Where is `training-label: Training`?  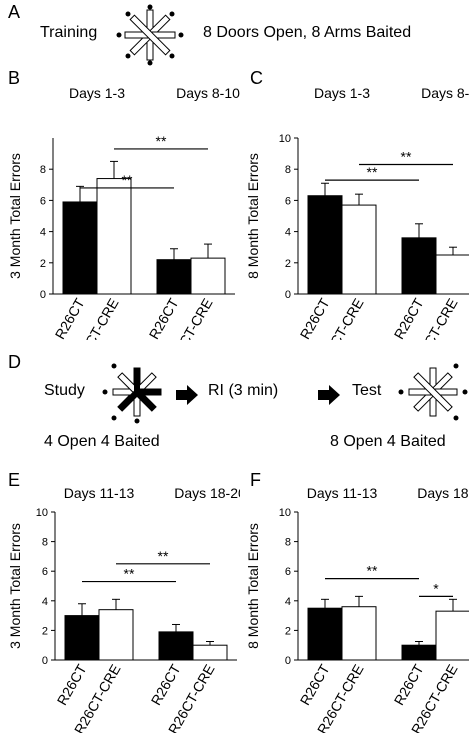 training-label: Training is located at coordinates (69, 32).